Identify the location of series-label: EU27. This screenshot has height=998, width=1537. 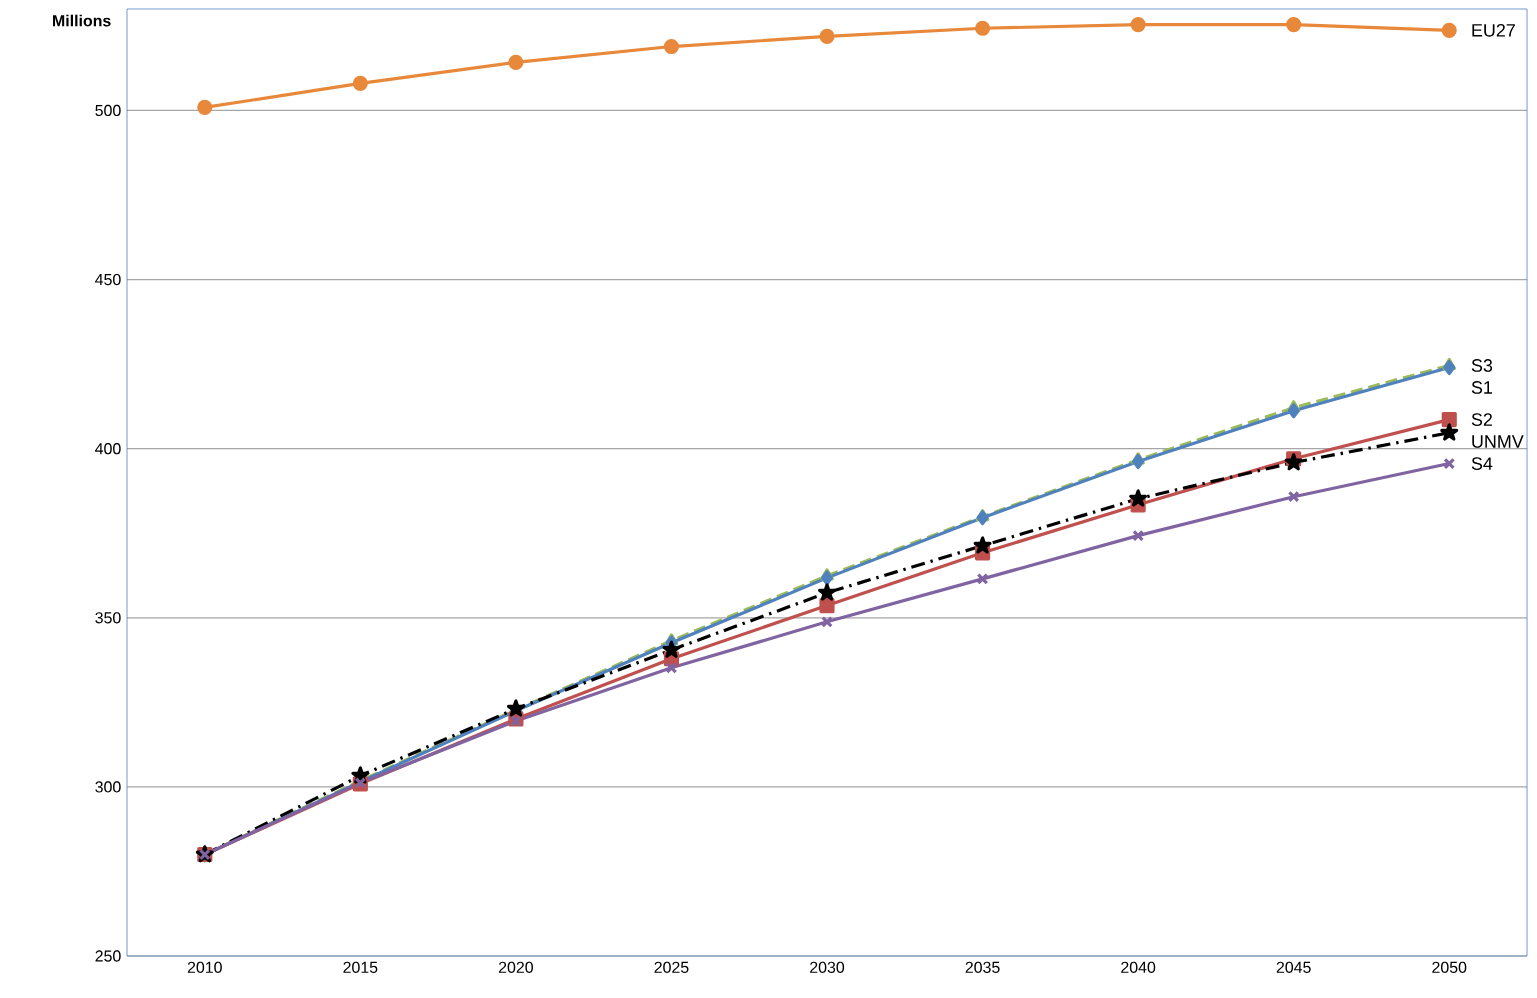
(1493, 30).